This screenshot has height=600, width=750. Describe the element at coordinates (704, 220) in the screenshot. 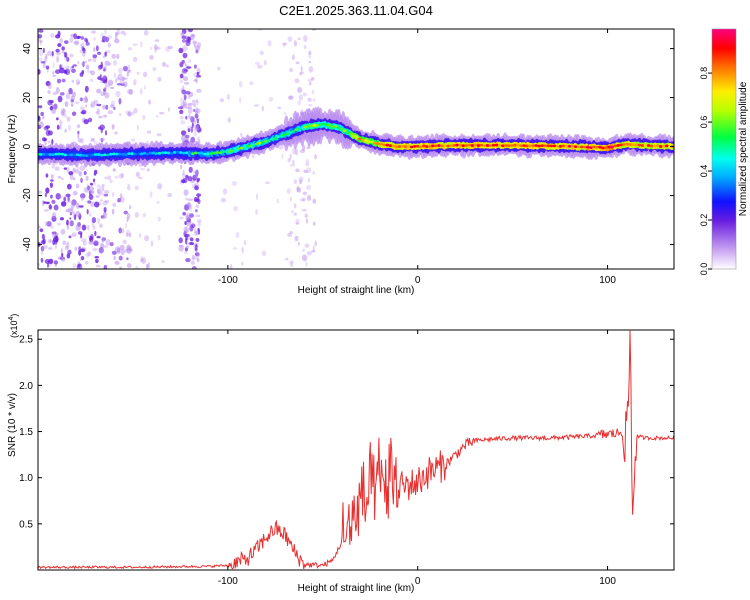

I see `colorbar-tick-label: 0.2` at that location.